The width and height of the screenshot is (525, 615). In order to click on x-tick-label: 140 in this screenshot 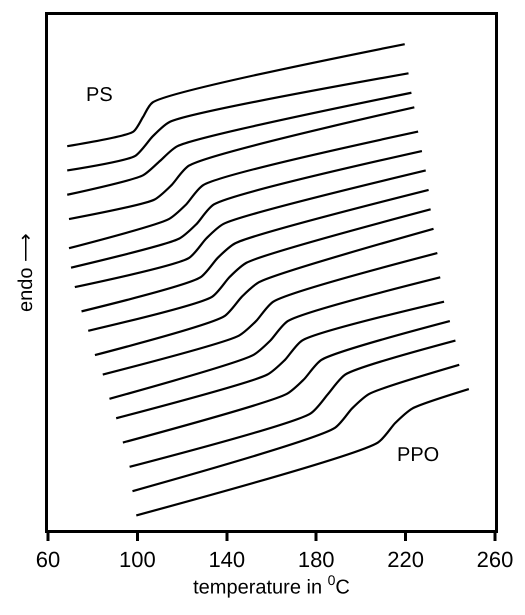, I will do `click(227, 559)`.